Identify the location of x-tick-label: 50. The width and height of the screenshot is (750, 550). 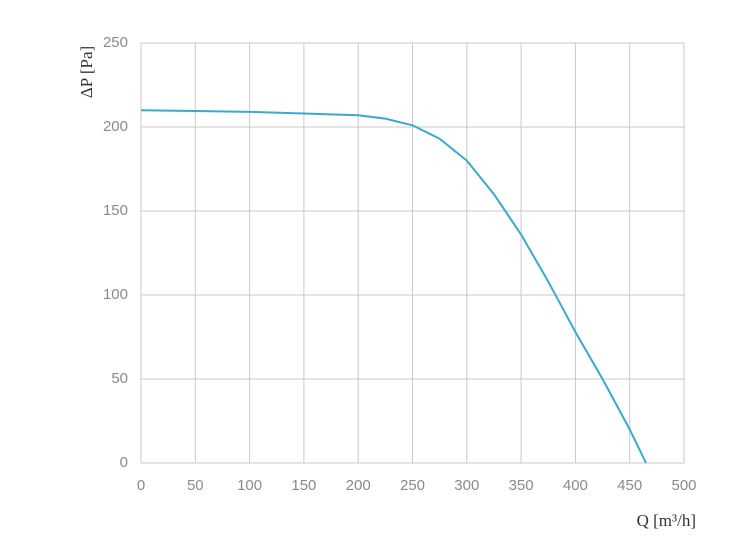
(195, 485).